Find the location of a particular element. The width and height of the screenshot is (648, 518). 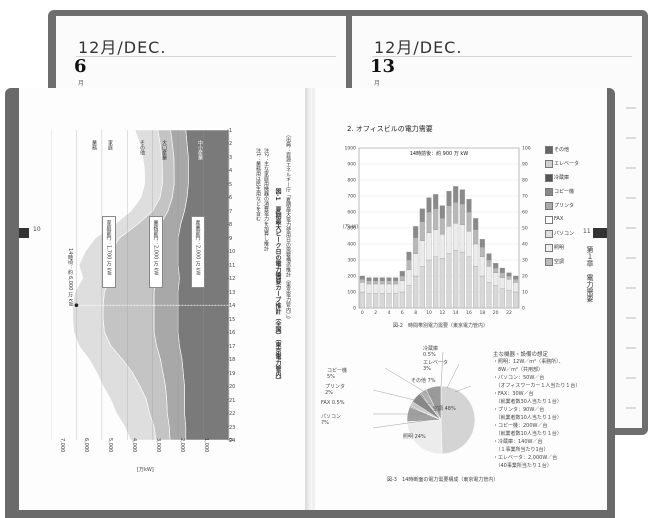

value-tick-label: 0 is located at coordinates (230, 440).